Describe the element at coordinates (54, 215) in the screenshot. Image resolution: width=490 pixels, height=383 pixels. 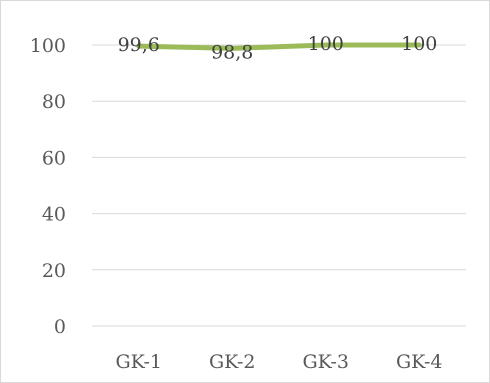
I see `y-tick-label: 40` at that location.